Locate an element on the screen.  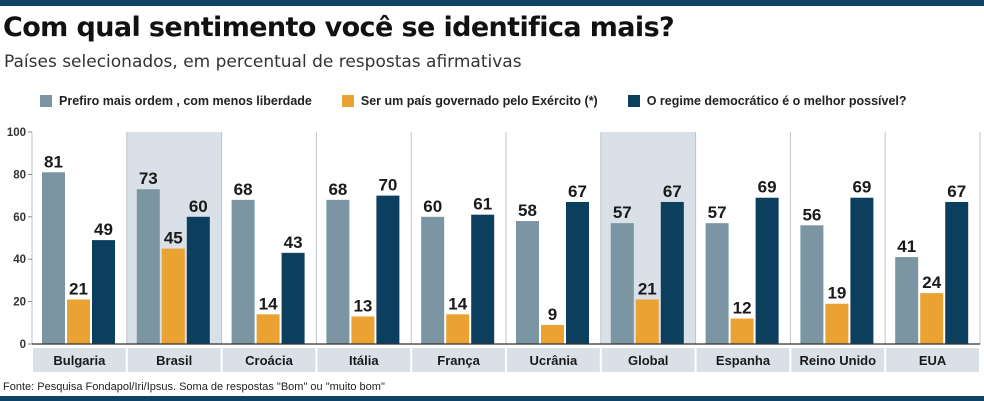
data-label: 56 is located at coordinates (811, 214).